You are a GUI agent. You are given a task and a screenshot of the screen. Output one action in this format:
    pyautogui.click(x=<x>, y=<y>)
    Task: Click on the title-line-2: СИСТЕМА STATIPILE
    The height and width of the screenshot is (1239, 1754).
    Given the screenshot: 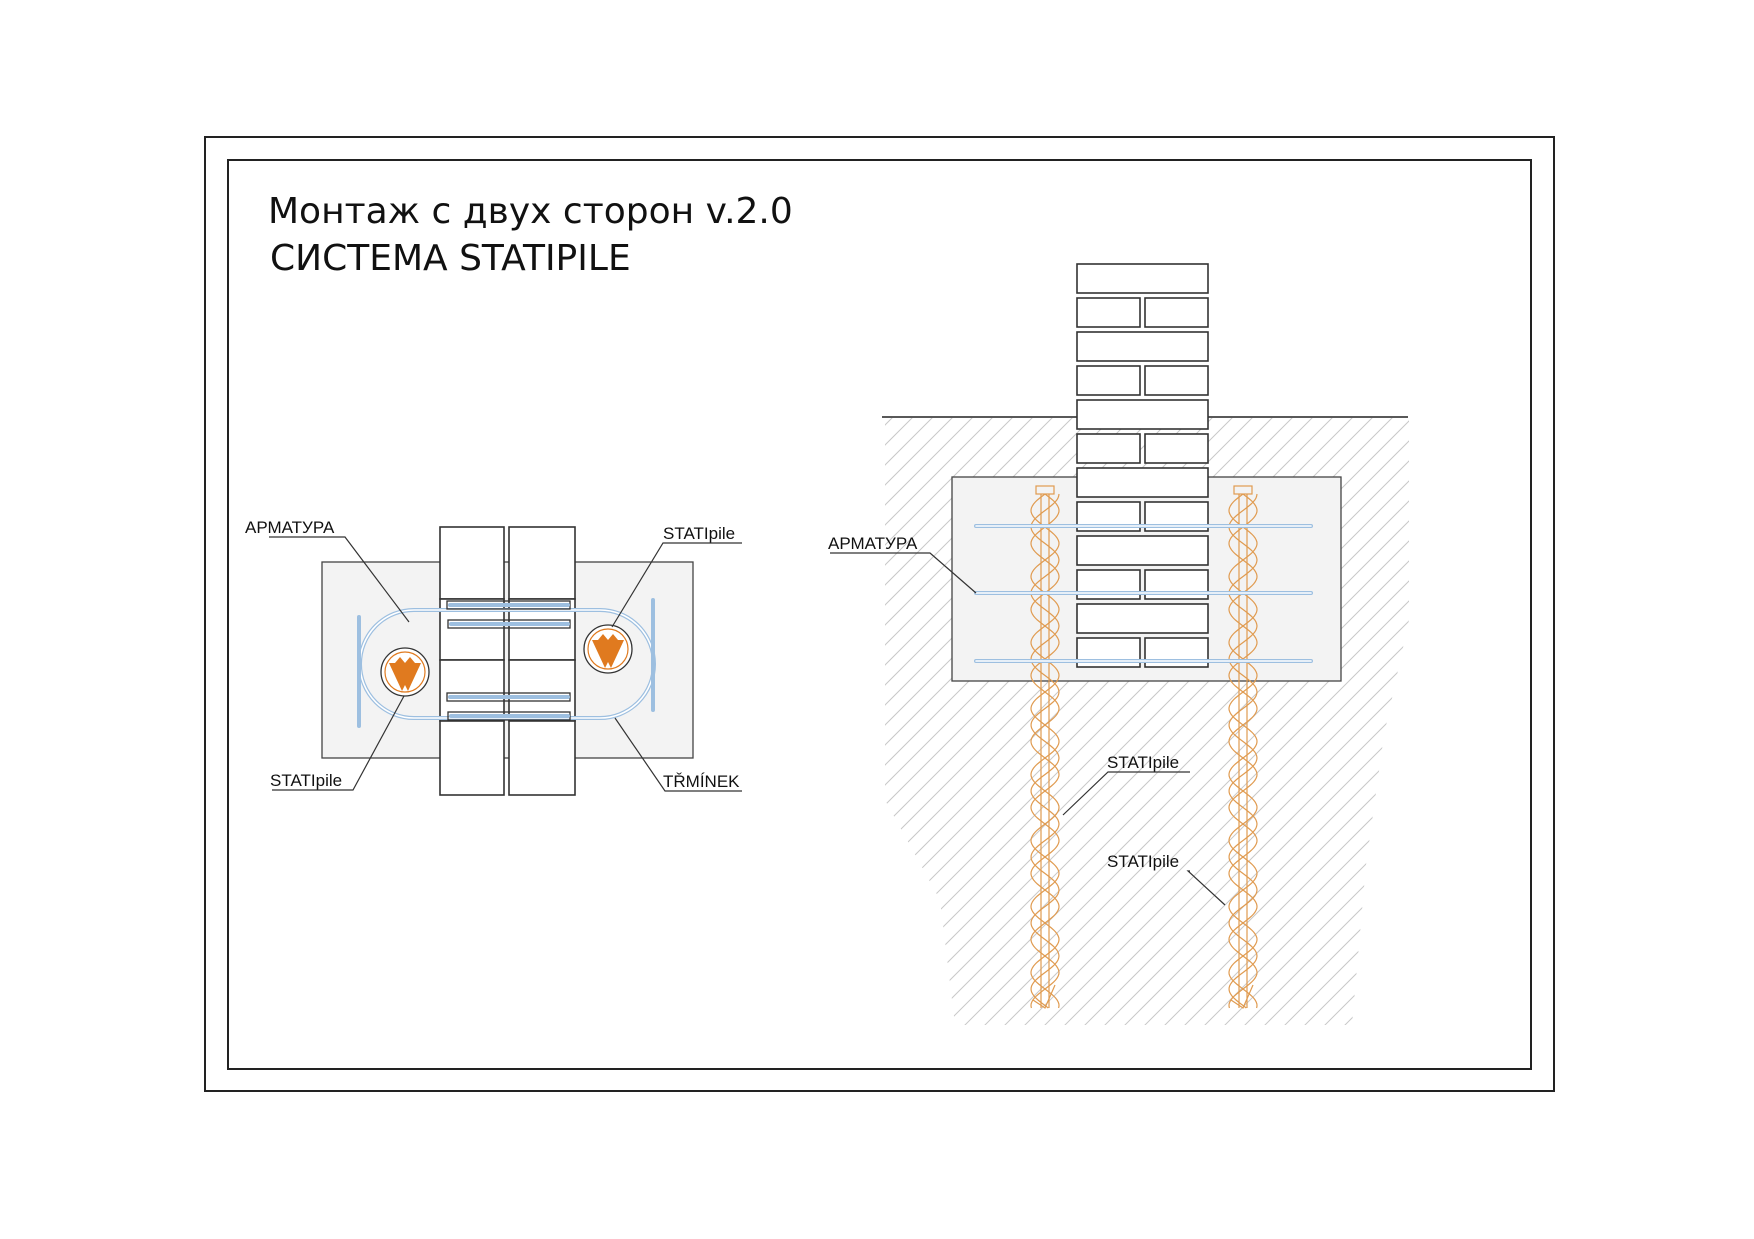 What is the action you would take?
    pyautogui.click(x=450, y=258)
    